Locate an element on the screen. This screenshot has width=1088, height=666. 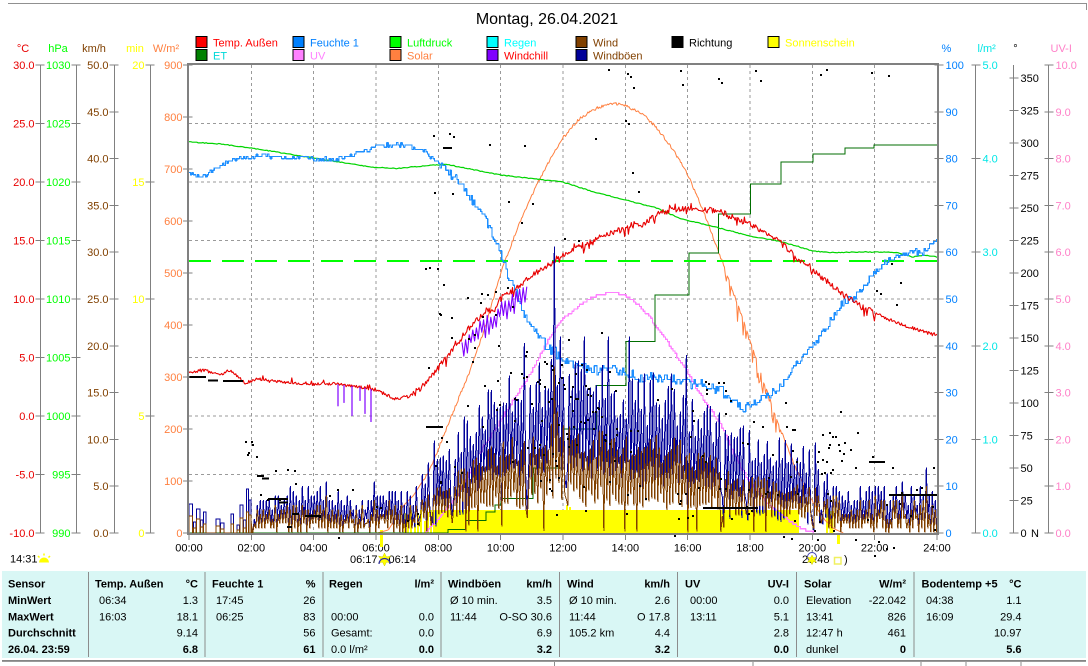
svg-text: 250 is located at coordinates (1030, 209).